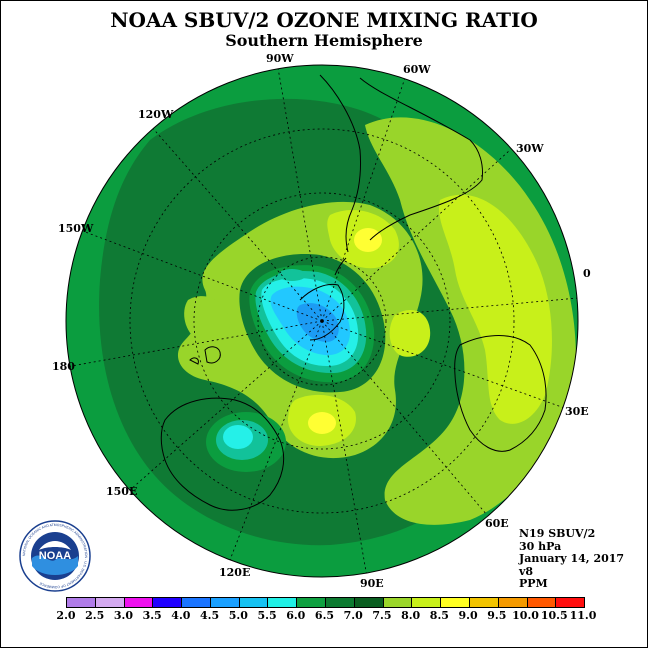 Image resolution: width=648 pixels, height=648 pixels. I want to click on colorbar-tick-label: 6.5, so click(324, 615).